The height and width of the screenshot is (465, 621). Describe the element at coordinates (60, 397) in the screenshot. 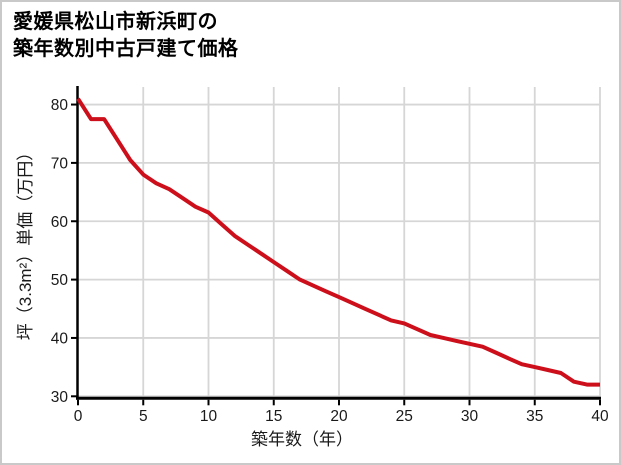

I see `y-tick-label: 30` at that location.